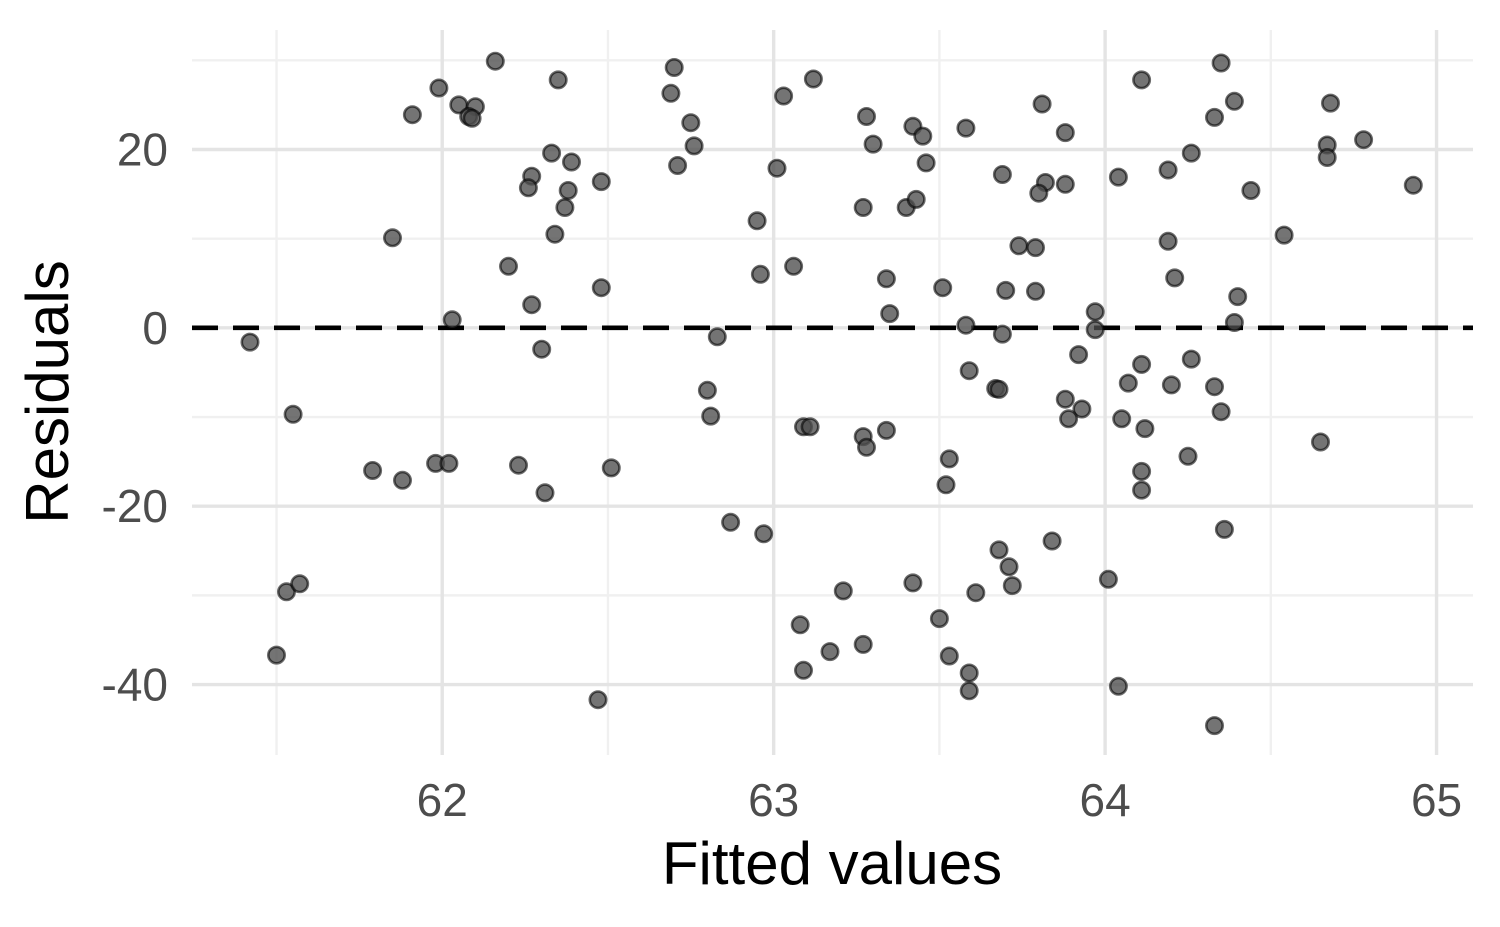  What do you see at coordinates (1436, 800) in the screenshot?
I see `x-tick-label: 65` at bounding box center [1436, 800].